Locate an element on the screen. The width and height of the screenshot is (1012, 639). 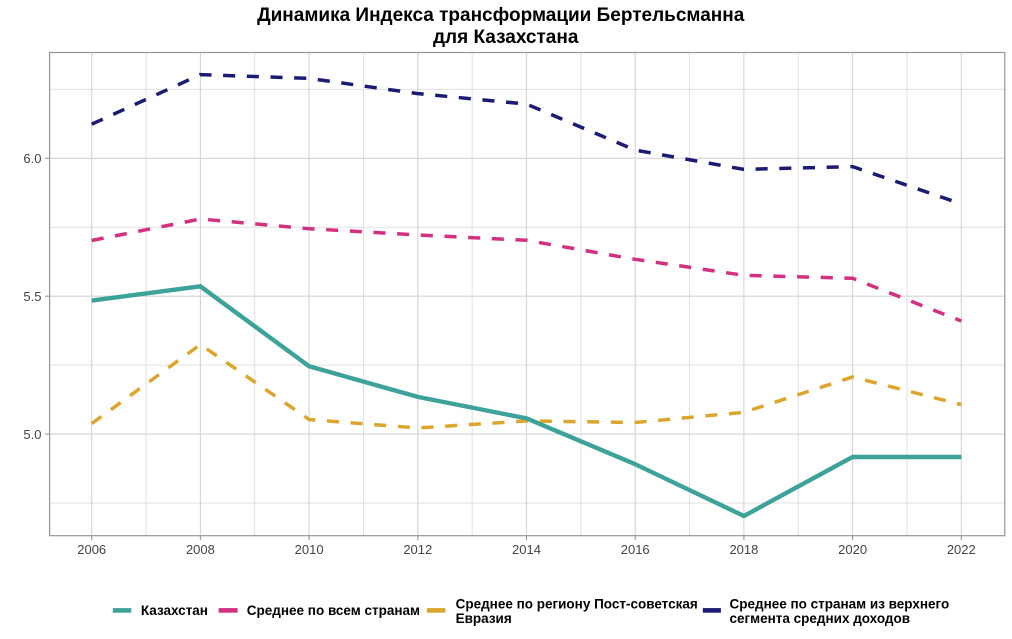
svg-text: 2022 is located at coordinates (961, 549).